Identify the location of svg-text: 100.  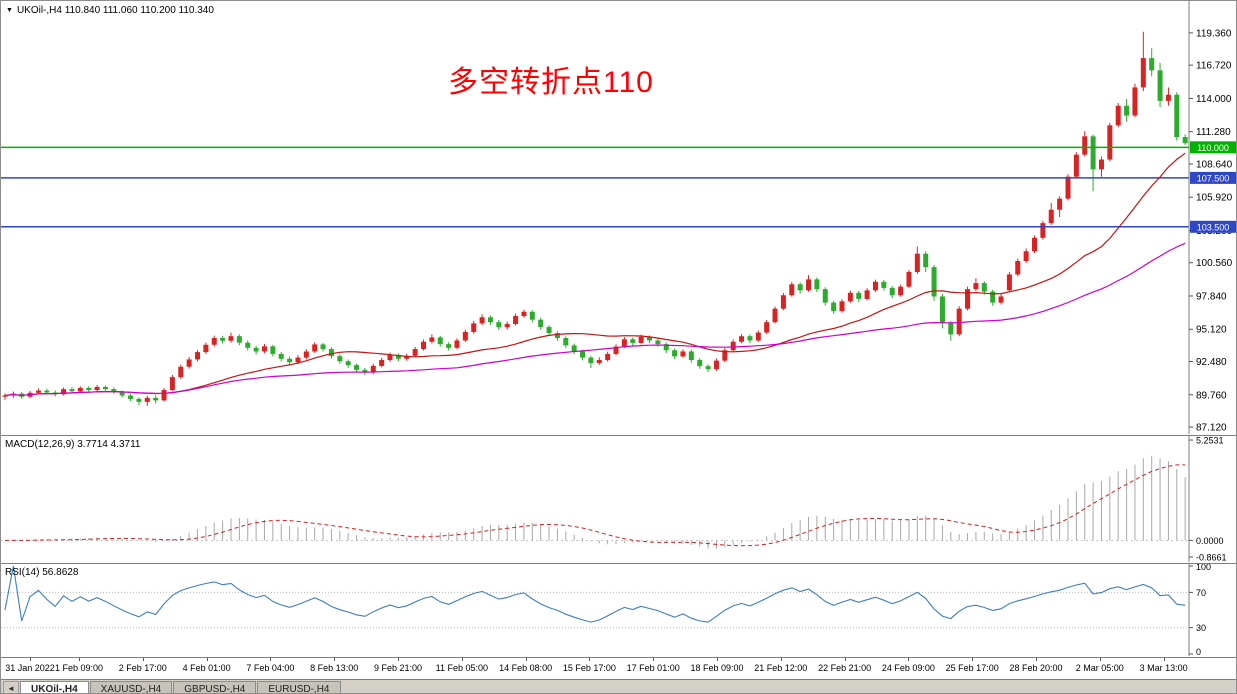
(1203, 568).